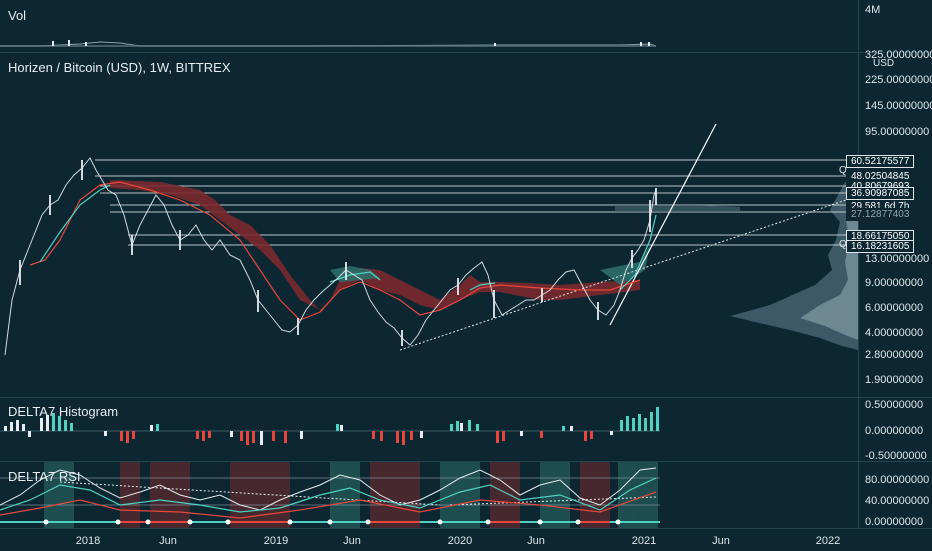  I want to click on histogram-title: DELTA7 Histogram, so click(63, 411).